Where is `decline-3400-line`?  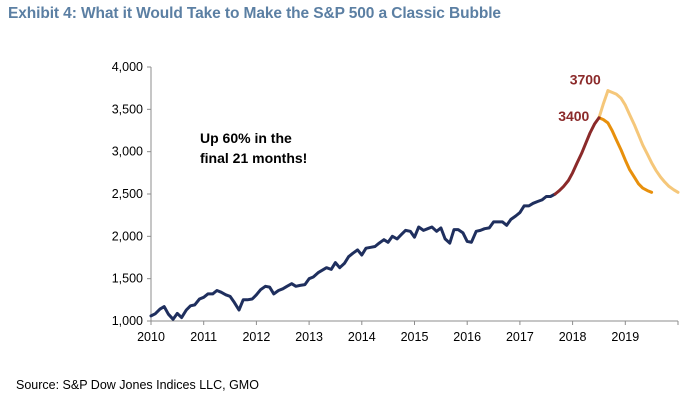
decline-3400-line is located at coordinates (625, 155).